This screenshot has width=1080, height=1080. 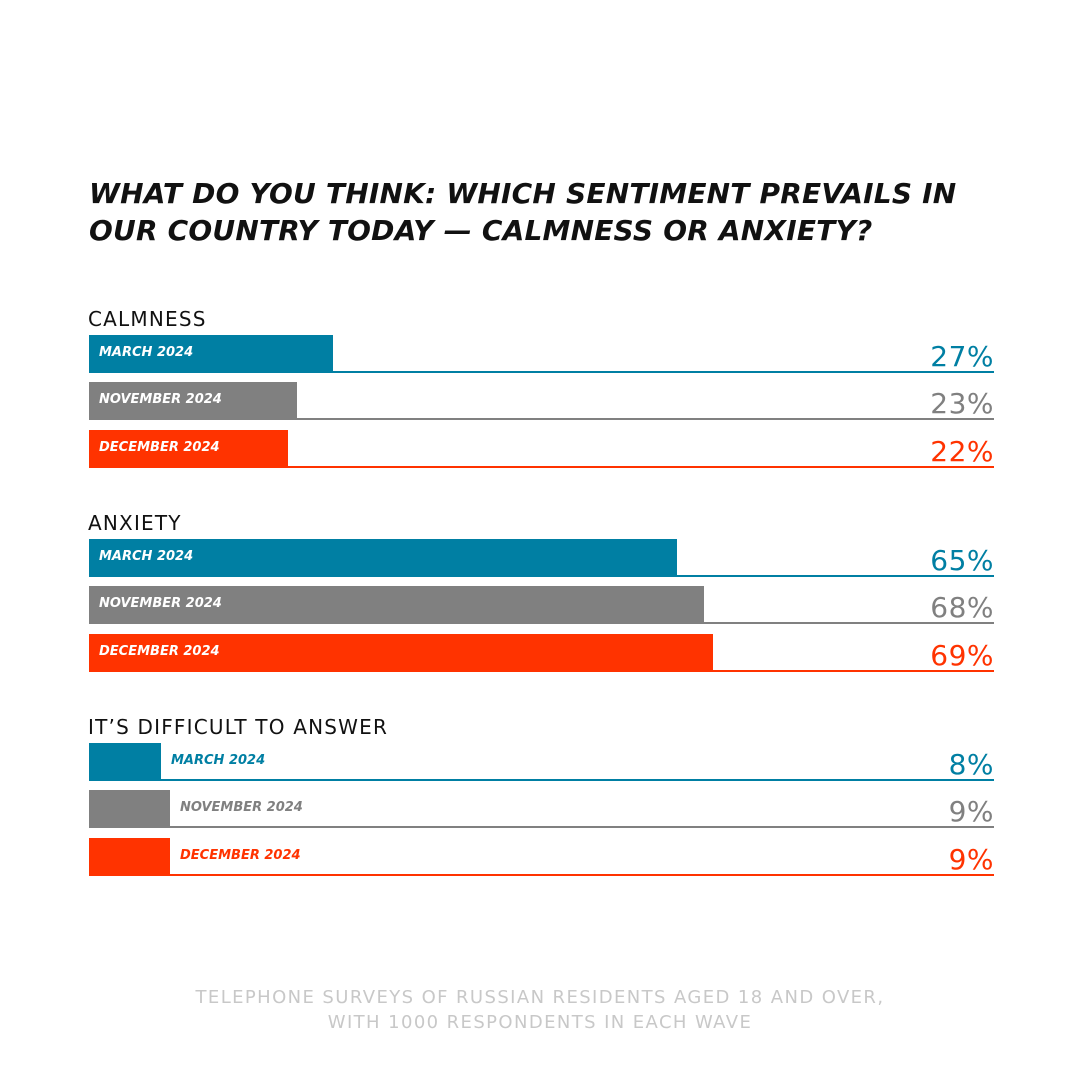 What do you see at coordinates (962, 403) in the screenshot?
I see `value-label: 23%` at bounding box center [962, 403].